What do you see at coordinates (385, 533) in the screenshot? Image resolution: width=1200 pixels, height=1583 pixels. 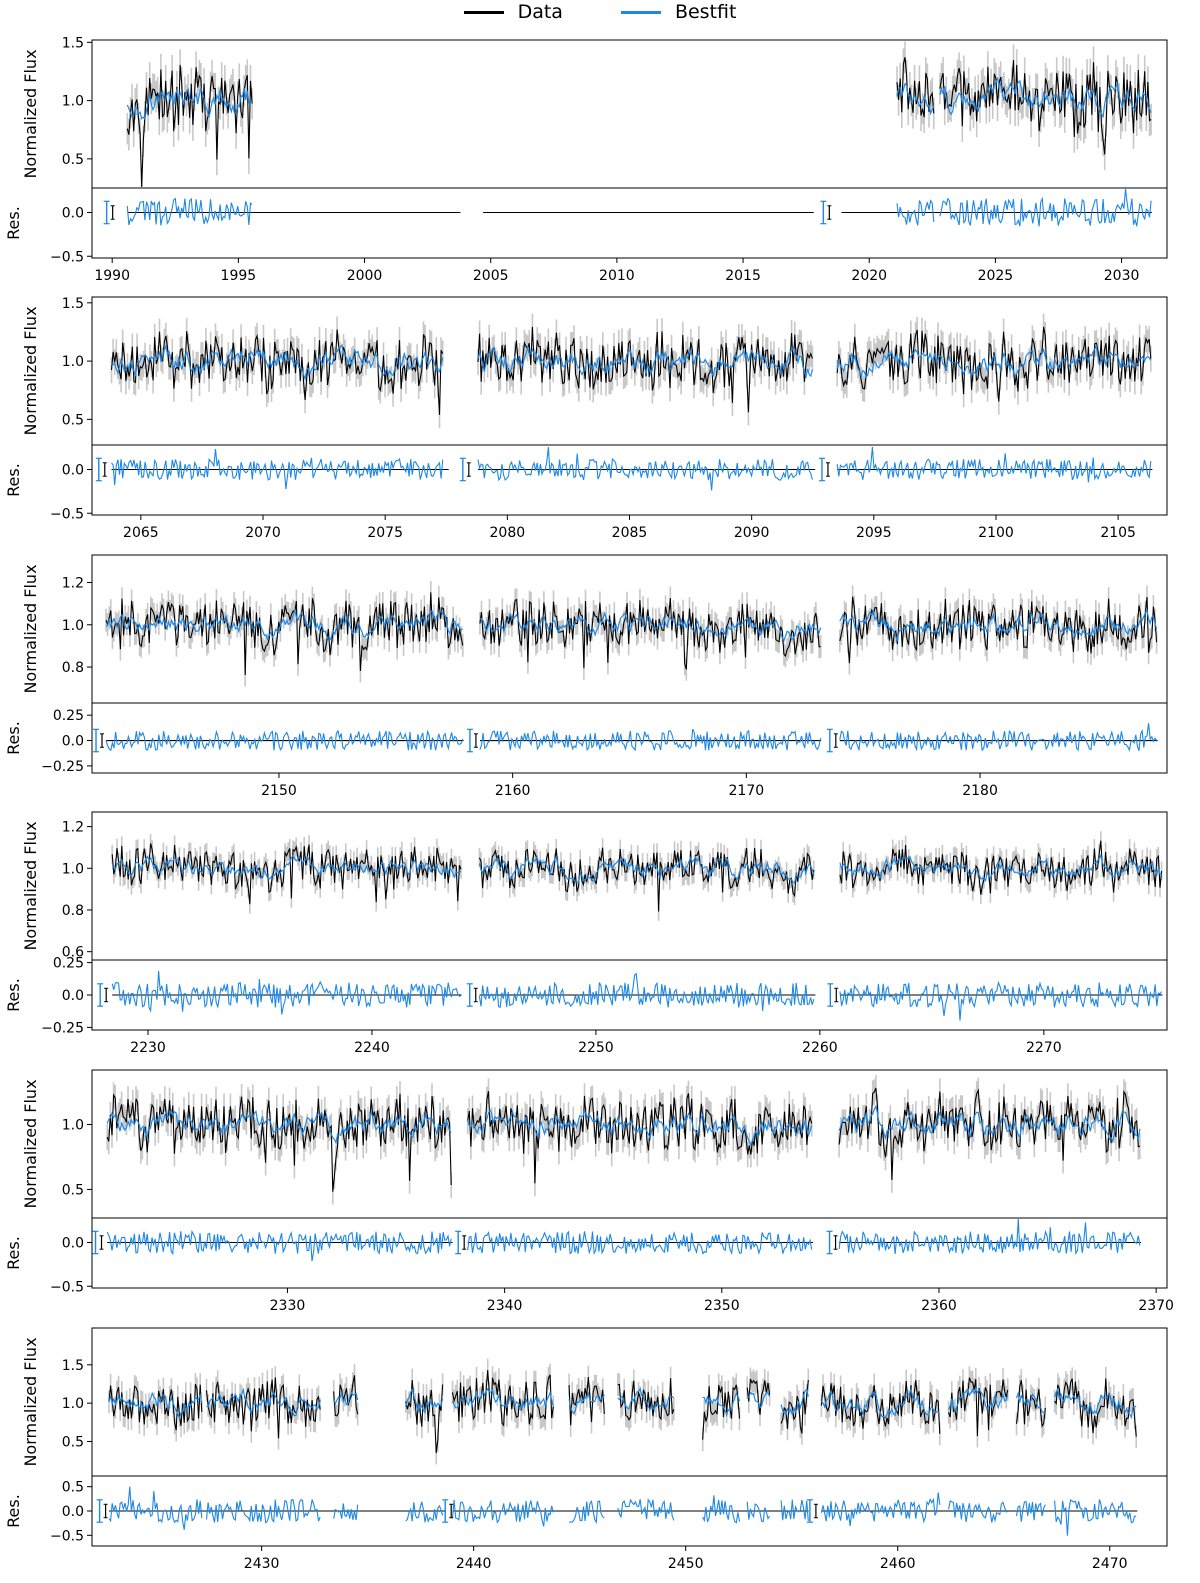 I see `xtick-label: 2075` at bounding box center [385, 533].